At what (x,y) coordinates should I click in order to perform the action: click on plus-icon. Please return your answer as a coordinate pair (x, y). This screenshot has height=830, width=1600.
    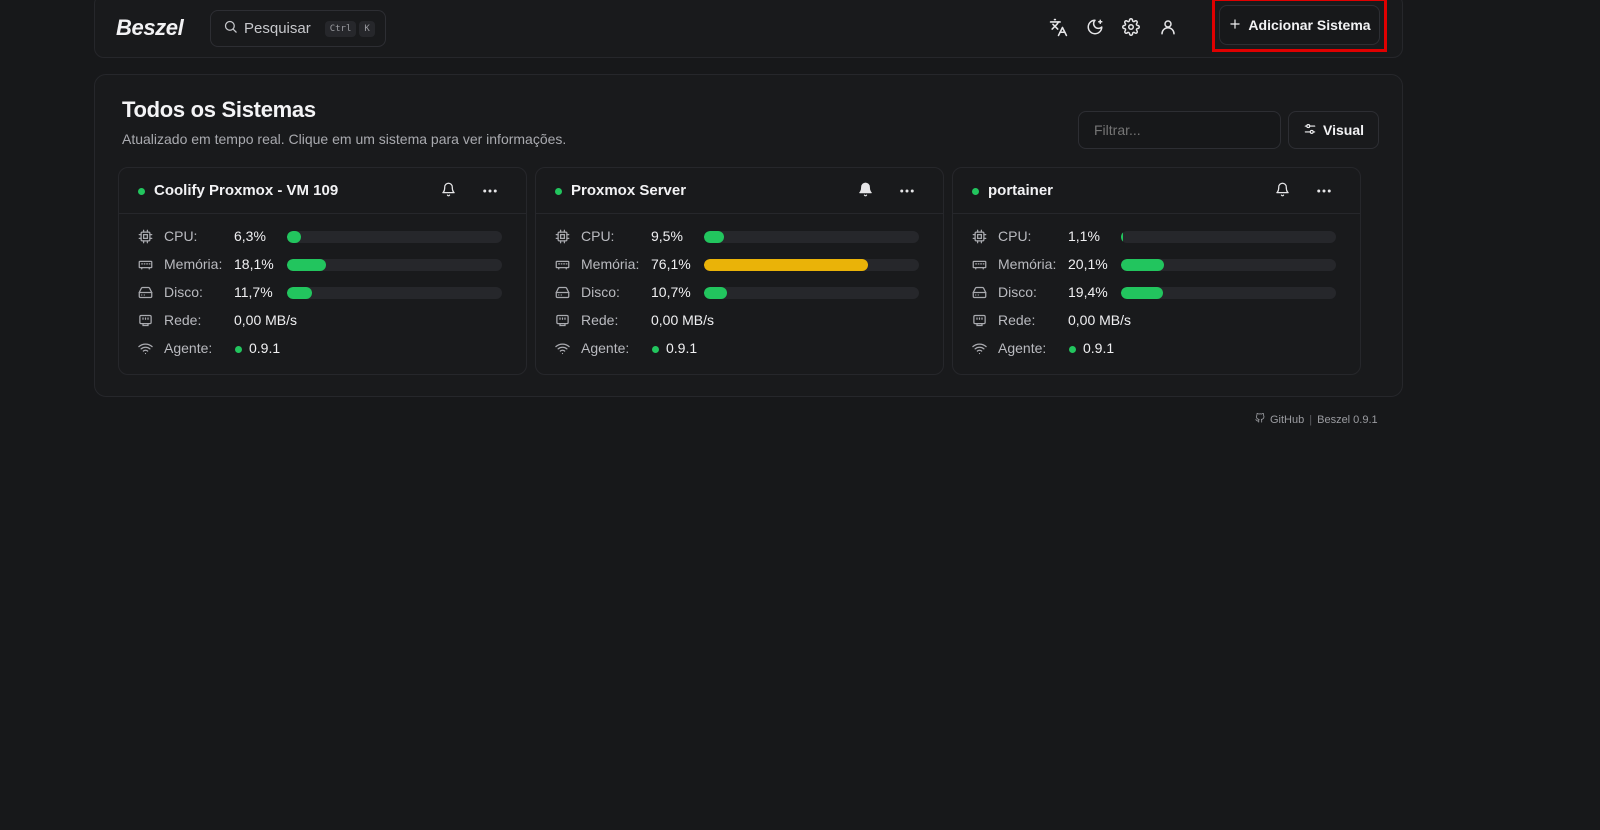
    Looking at the image, I should click on (1235, 25).